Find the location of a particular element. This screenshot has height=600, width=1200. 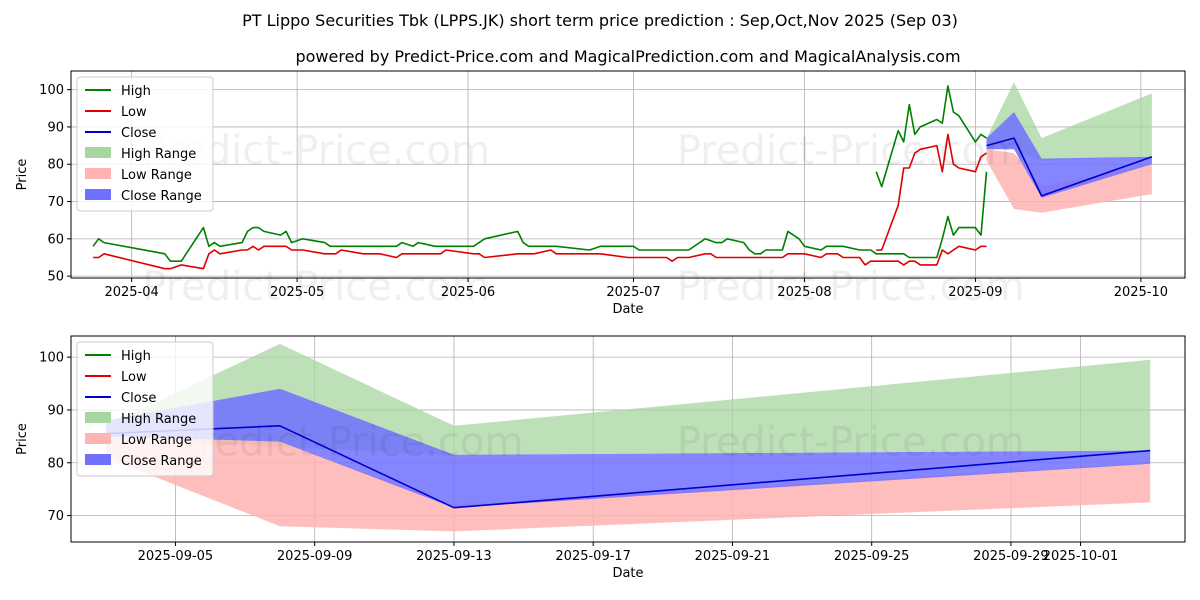

high-series-line is located at coordinates (540, 217).